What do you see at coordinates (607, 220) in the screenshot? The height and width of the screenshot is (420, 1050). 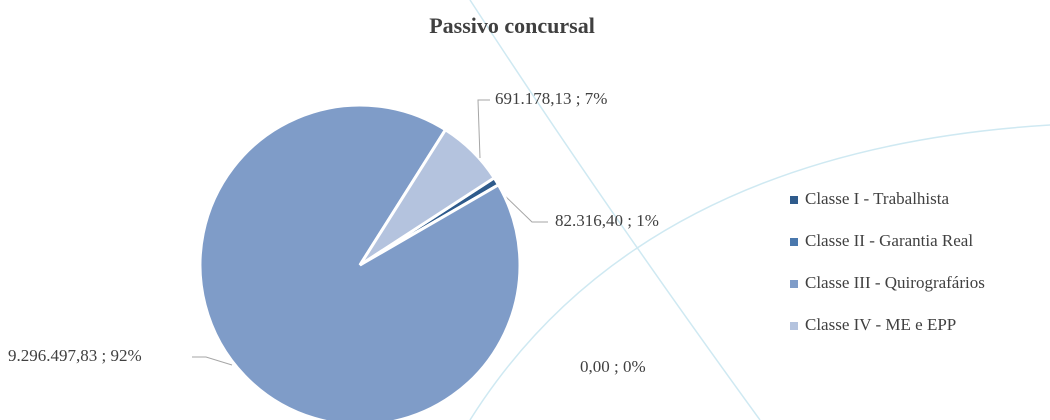 I see `data-label: 82.316,40 ; 1%` at bounding box center [607, 220].